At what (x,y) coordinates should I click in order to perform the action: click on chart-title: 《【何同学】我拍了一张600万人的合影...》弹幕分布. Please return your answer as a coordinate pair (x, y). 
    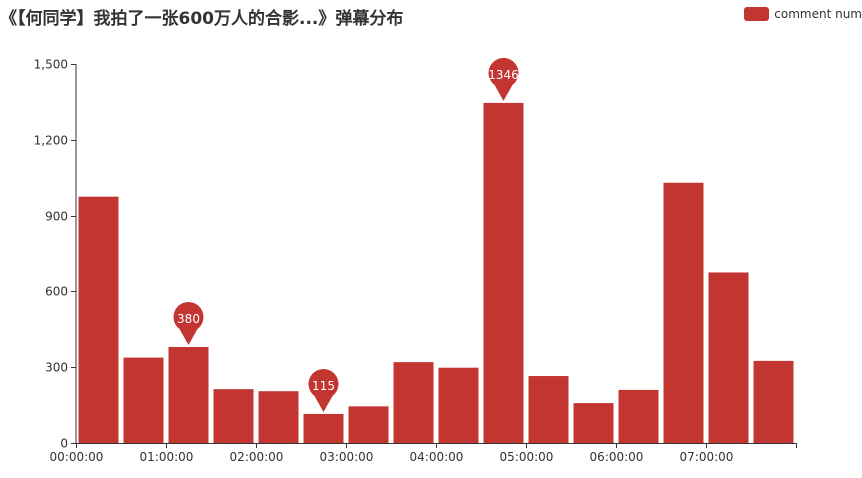
    Looking at the image, I should click on (202, 19).